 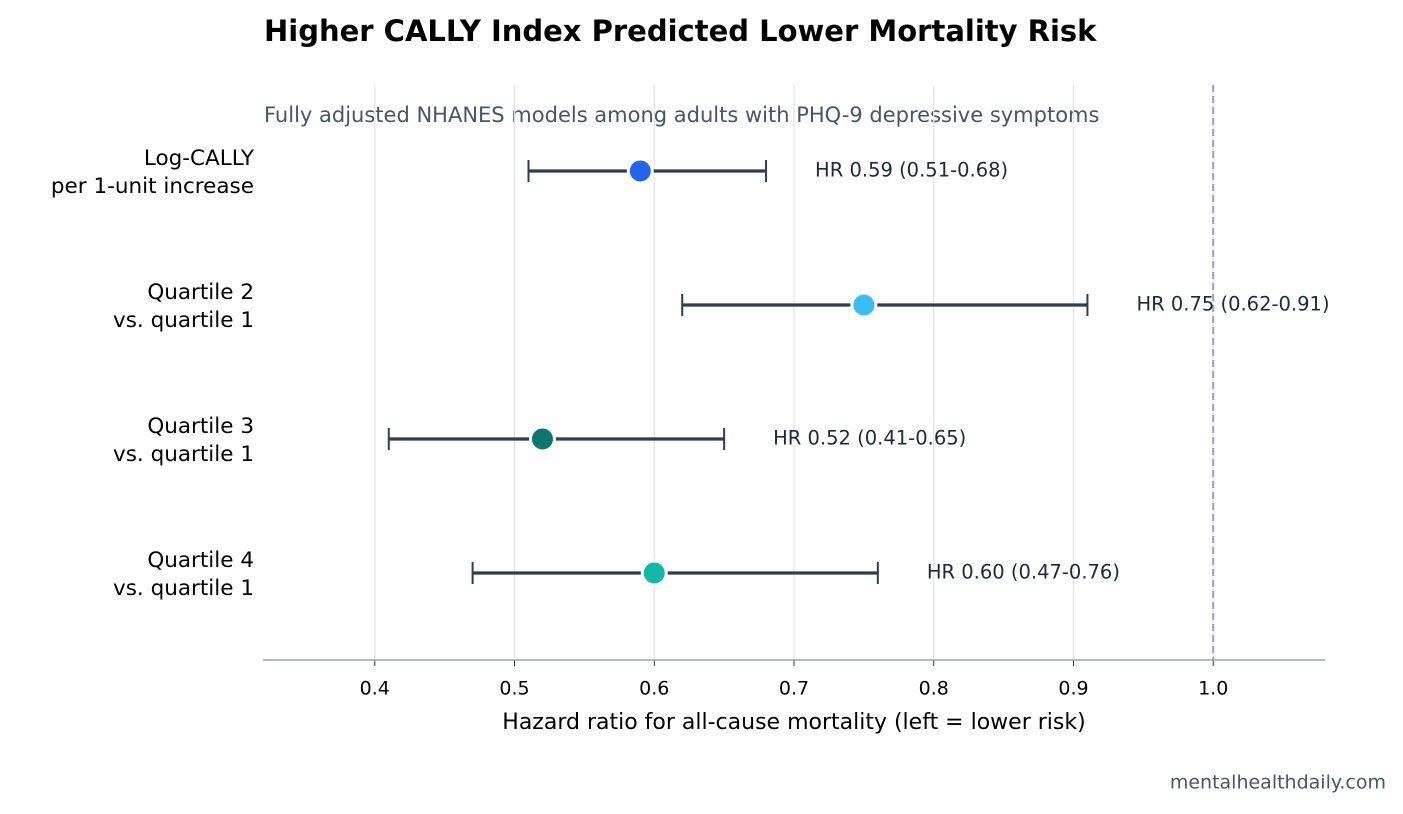 What do you see at coordinates (1278, 783) in the screenshot?
I see `source: mentalhealthdaily.com` at bounding box center [1278, 783].